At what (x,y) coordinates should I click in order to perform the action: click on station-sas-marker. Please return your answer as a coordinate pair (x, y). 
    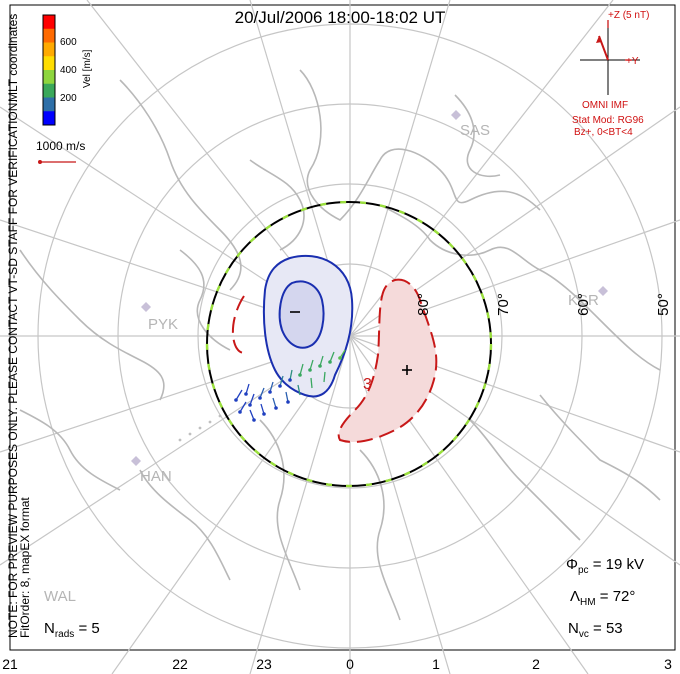
    Looking at the image, I should click on (456, 115).